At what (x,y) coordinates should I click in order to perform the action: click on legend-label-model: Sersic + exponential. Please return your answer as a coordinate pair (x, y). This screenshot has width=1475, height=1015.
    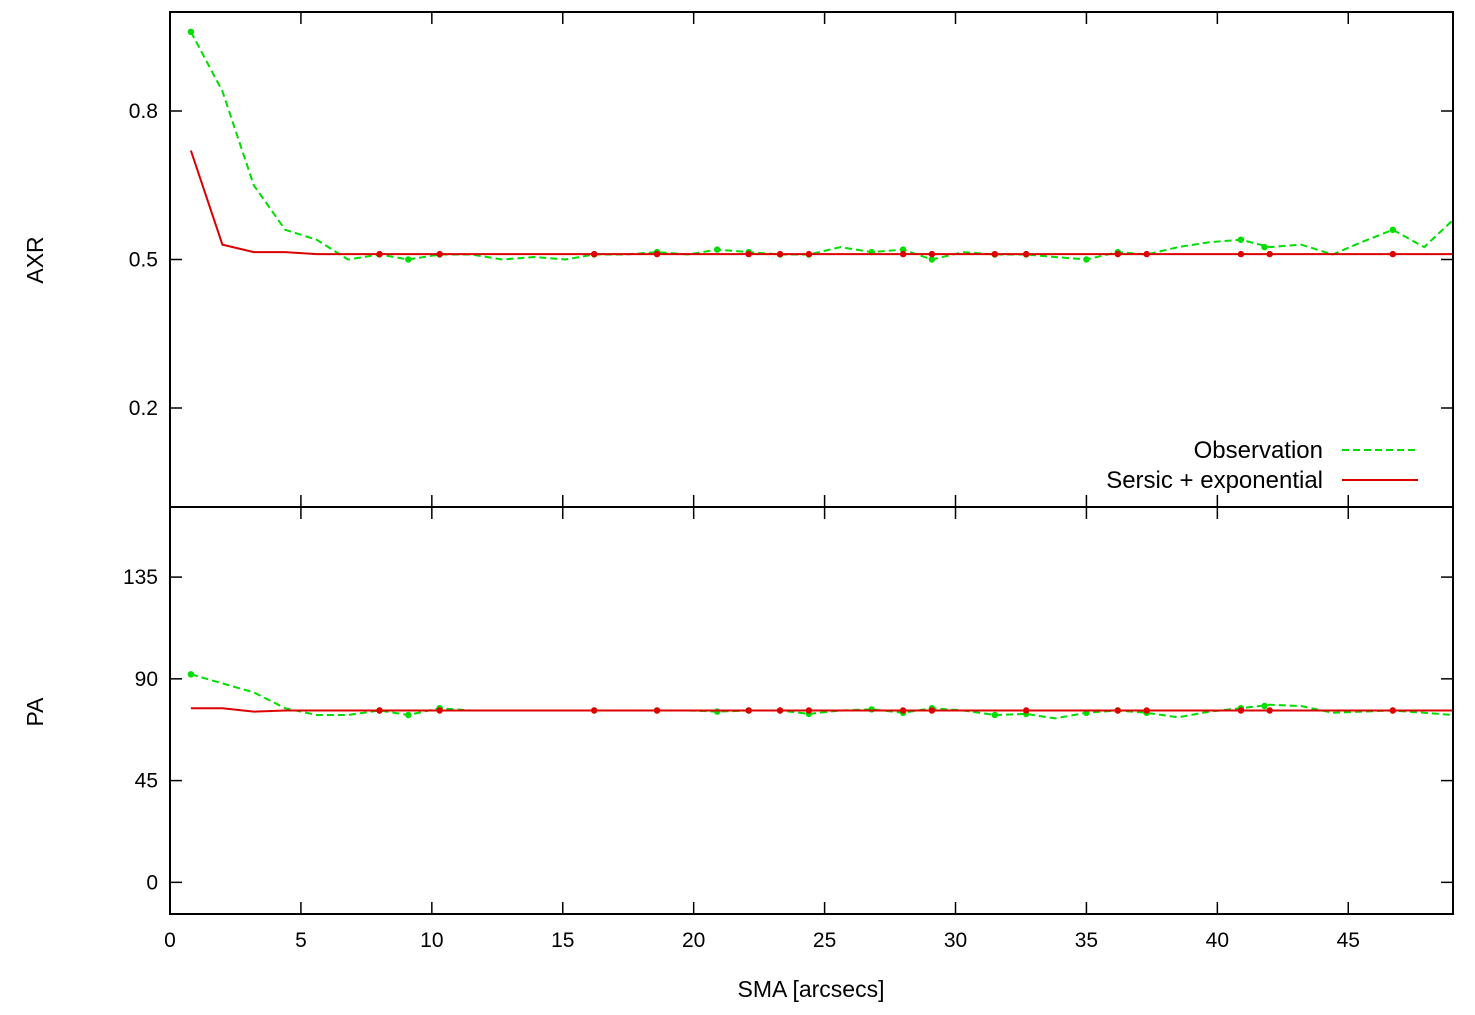
    Looking at the image, I should click on (1214, 480).